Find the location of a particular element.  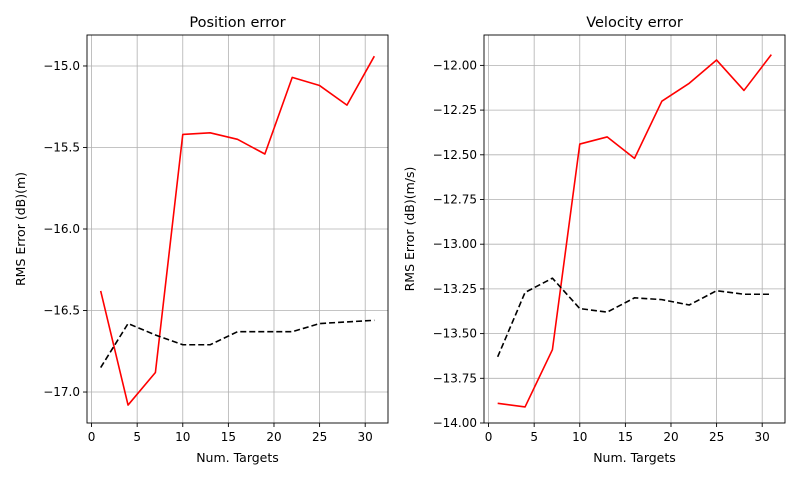

y-tick-label: −13.75 is located at coordinates (455, 378).